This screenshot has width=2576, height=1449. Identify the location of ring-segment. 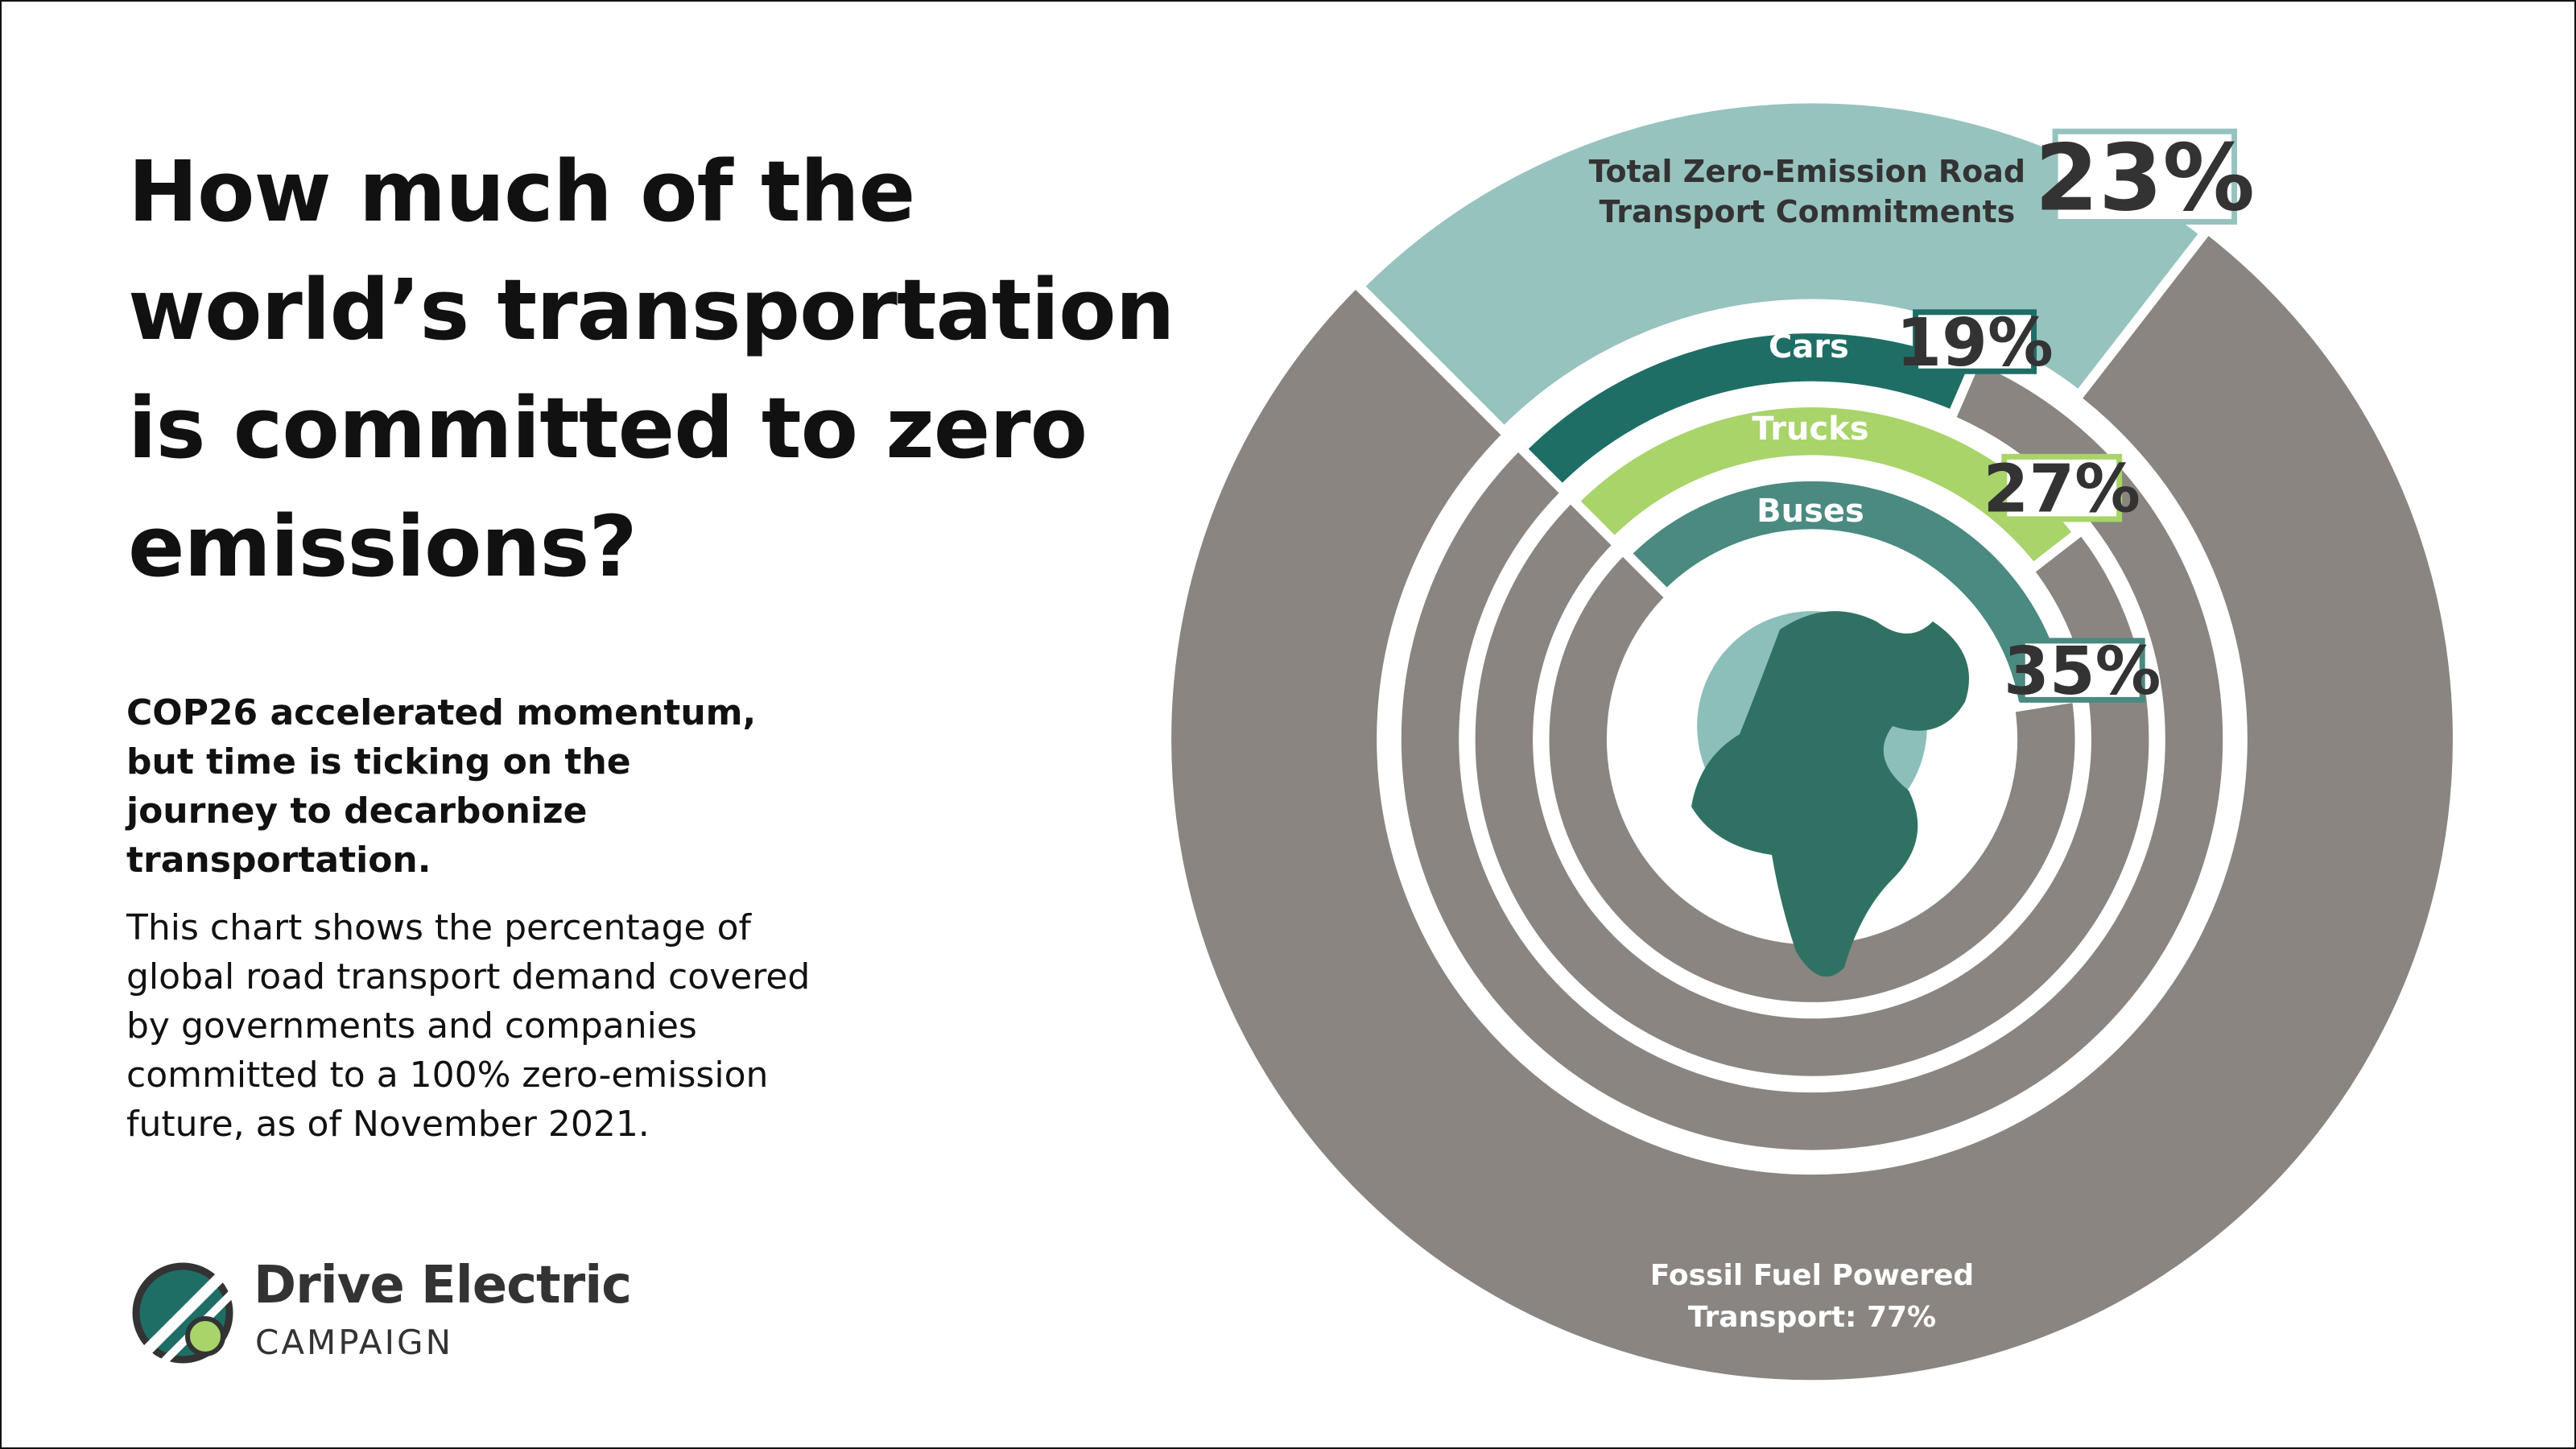
(1826, 487).